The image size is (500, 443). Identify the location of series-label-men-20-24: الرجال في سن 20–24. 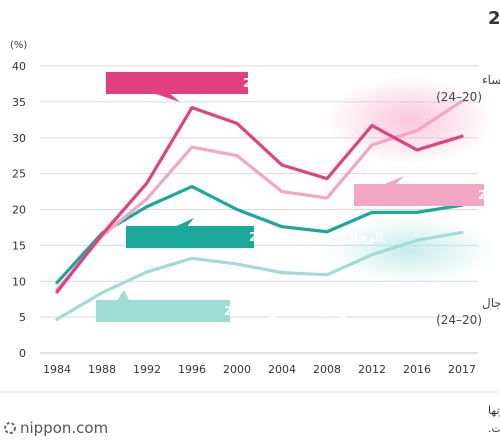
(227, 306).